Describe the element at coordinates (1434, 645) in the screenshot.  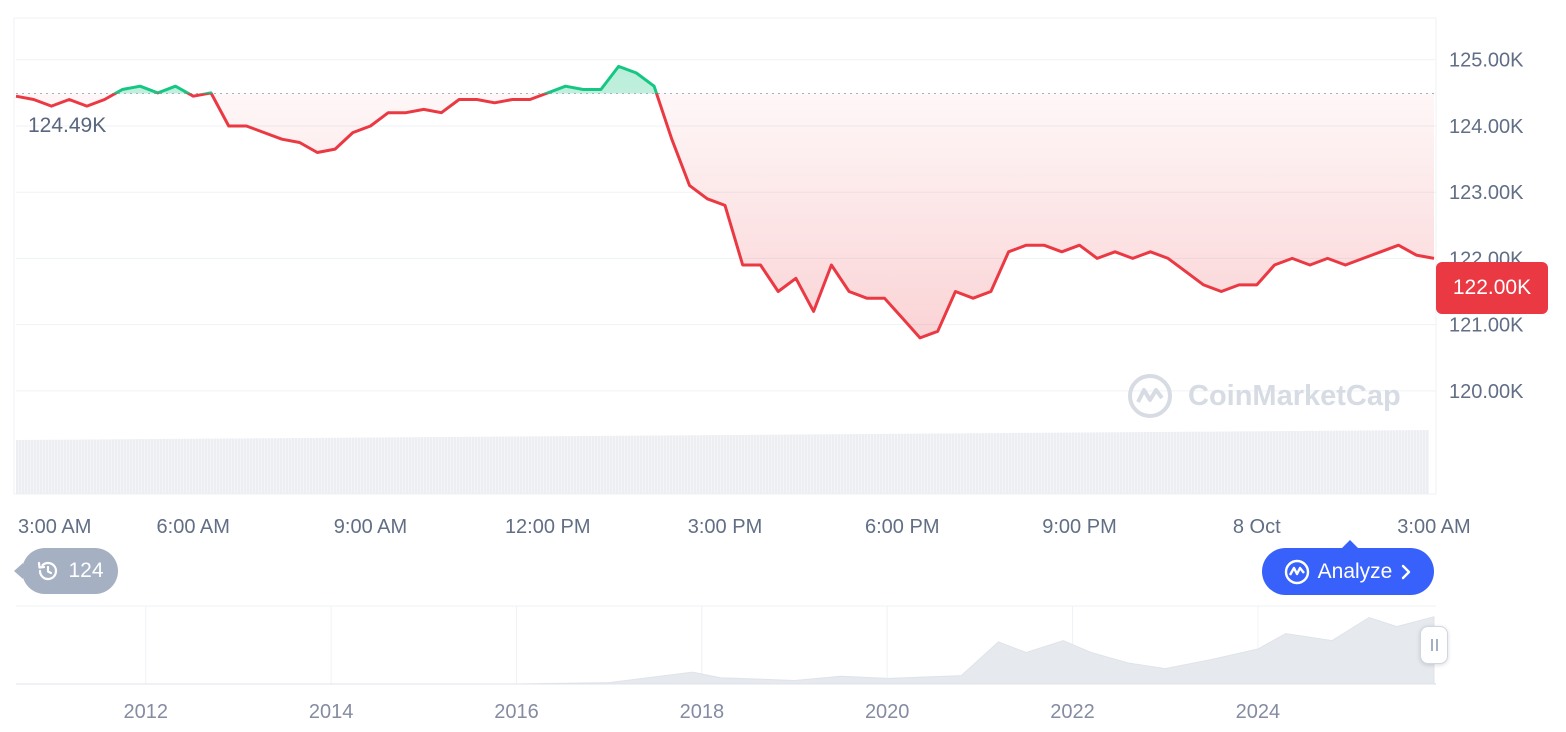
I see `navigator-drag-handle` at that location.